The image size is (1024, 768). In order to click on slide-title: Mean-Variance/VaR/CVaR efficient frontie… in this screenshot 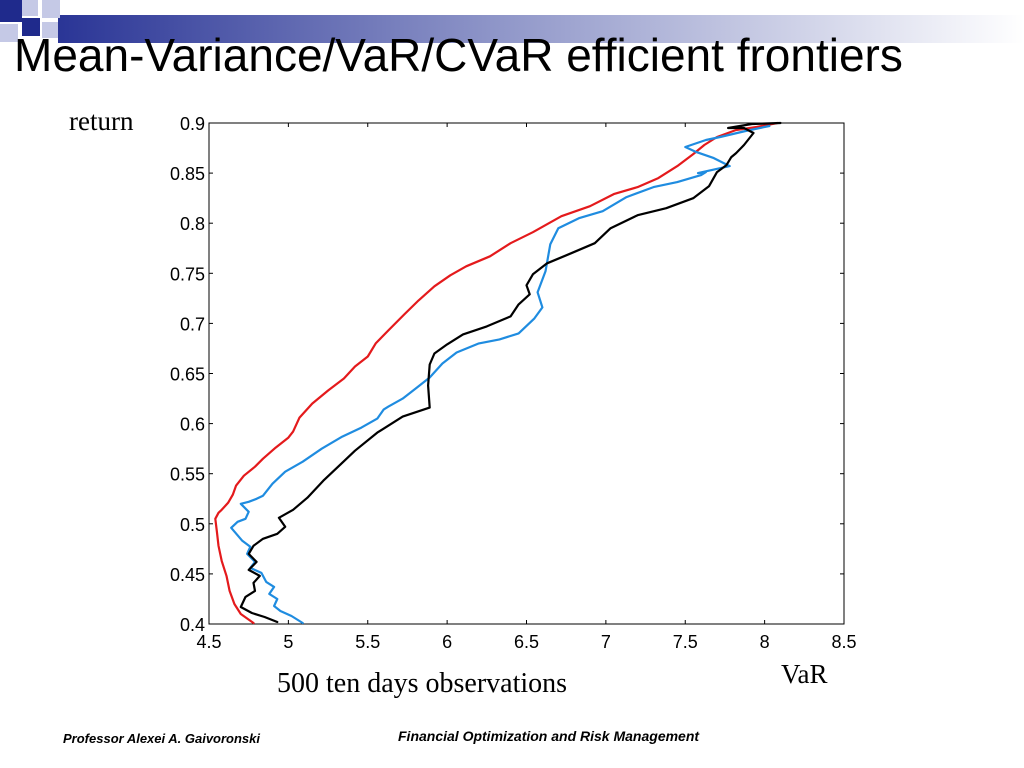, I will do `click(458, 55)`.